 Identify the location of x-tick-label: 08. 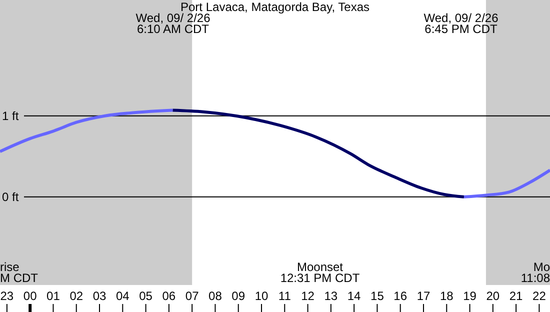
(215, 296).